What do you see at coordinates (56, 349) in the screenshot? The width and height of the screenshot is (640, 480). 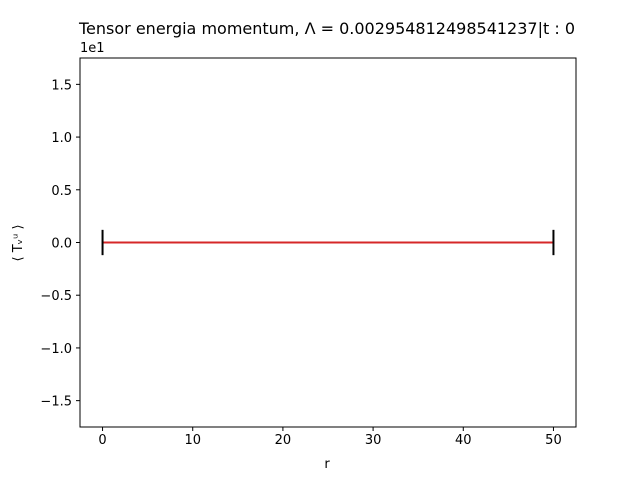 I see `y-tick-label: −1.0` at bounding box center [56, 349].